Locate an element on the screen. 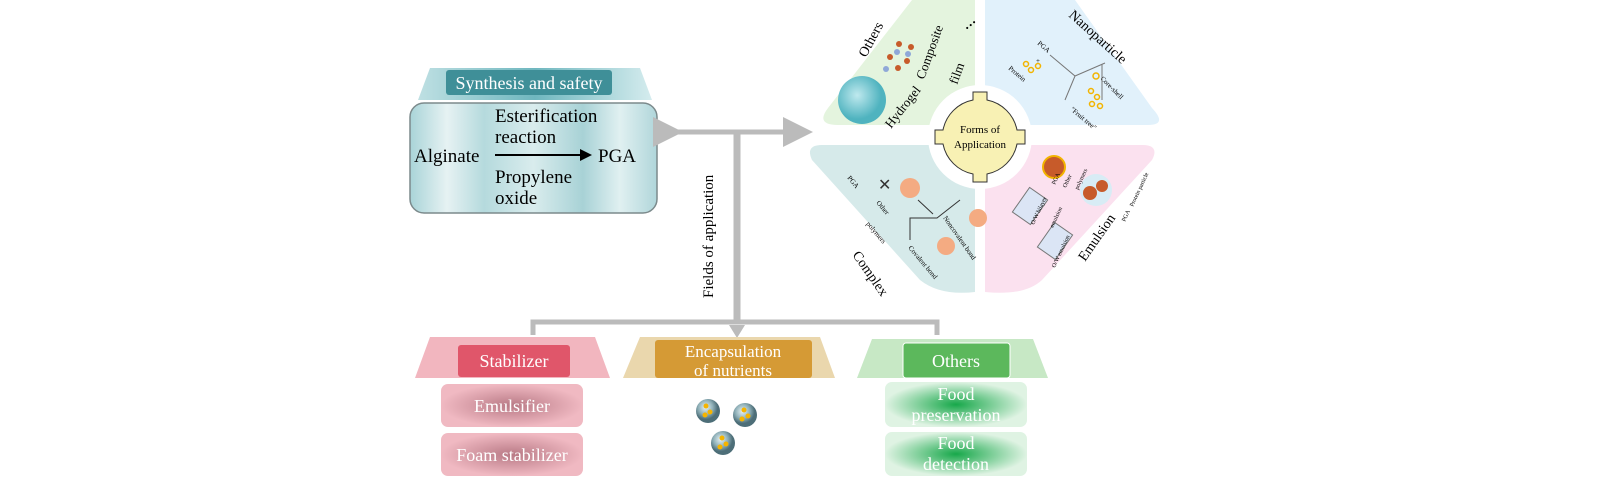 The image size is (1600, 500). np-branches is located at coordinates (1077, 77).